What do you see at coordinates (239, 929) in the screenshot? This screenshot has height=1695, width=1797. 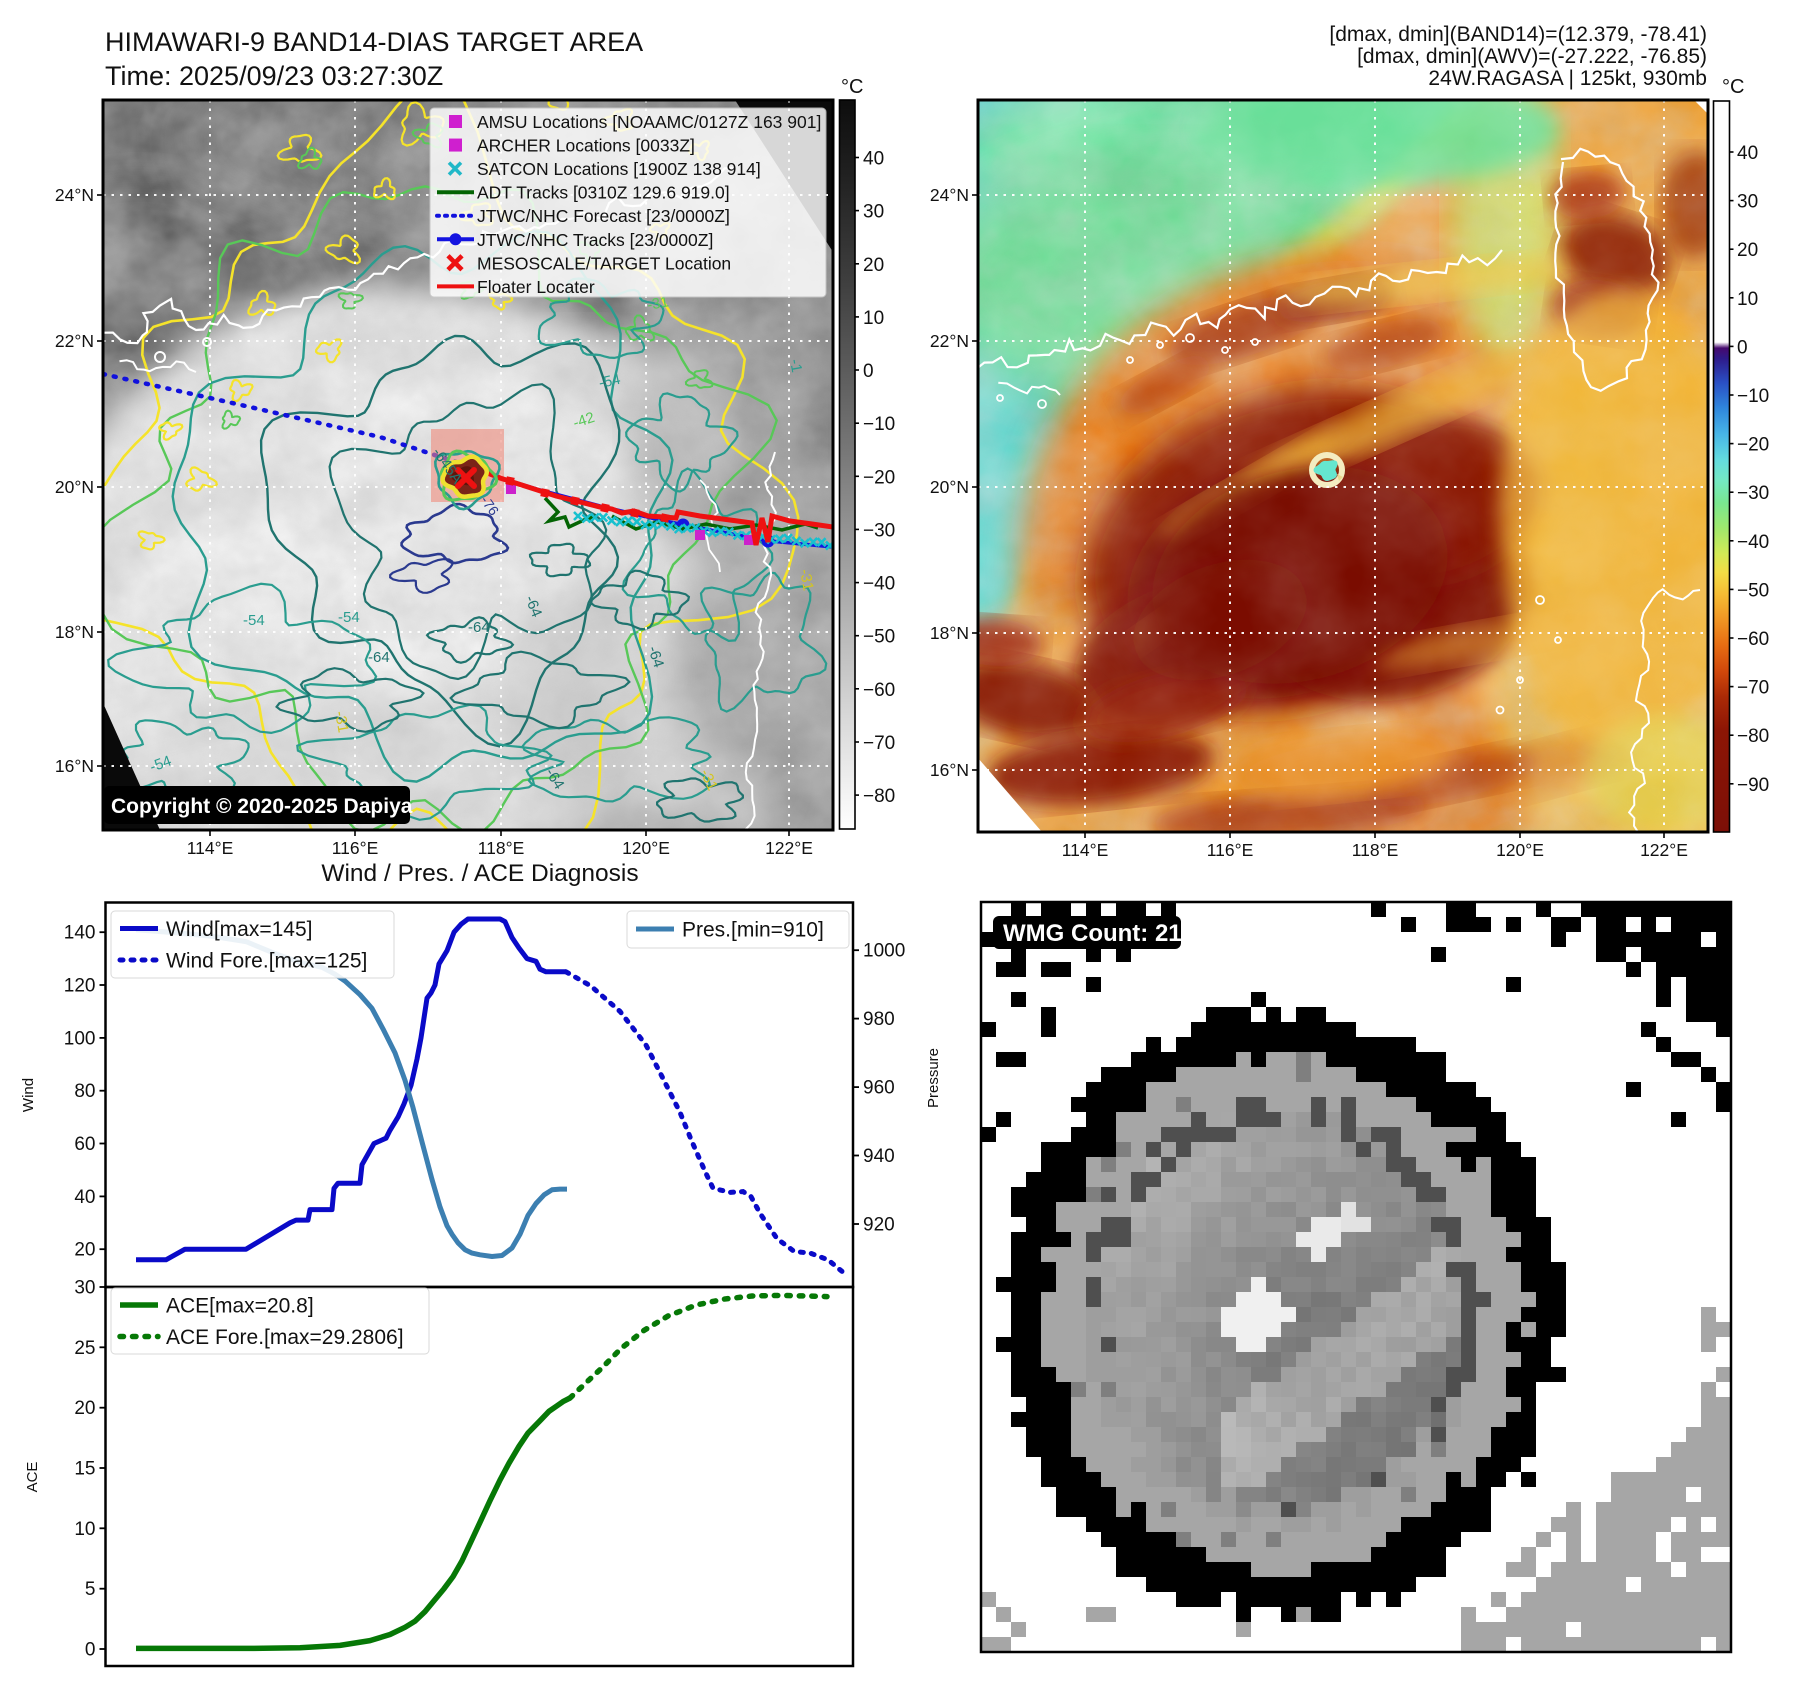 I see `svg-text: Wind[max=145]` at bounding box center [239, 929].